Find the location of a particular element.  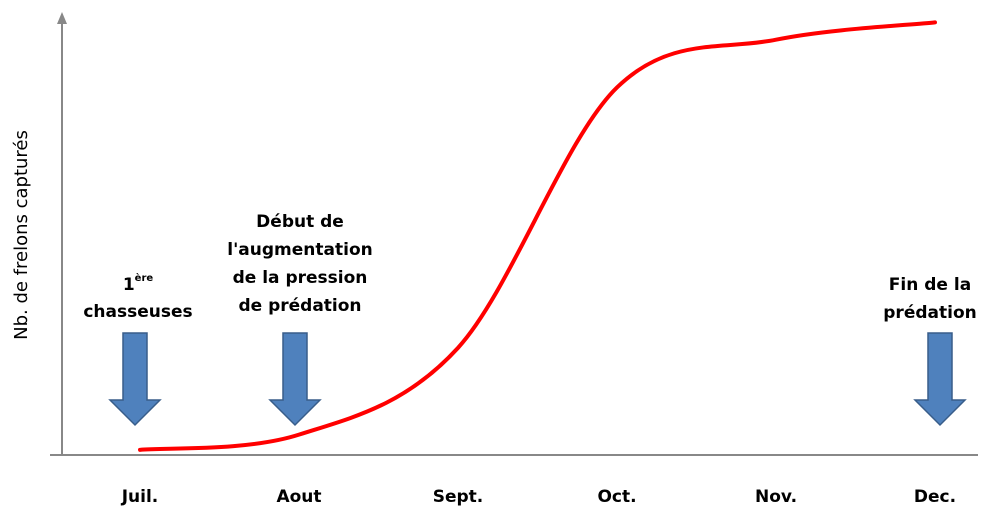

x-tick-label: Dec. is located at coordinates (935, 497).